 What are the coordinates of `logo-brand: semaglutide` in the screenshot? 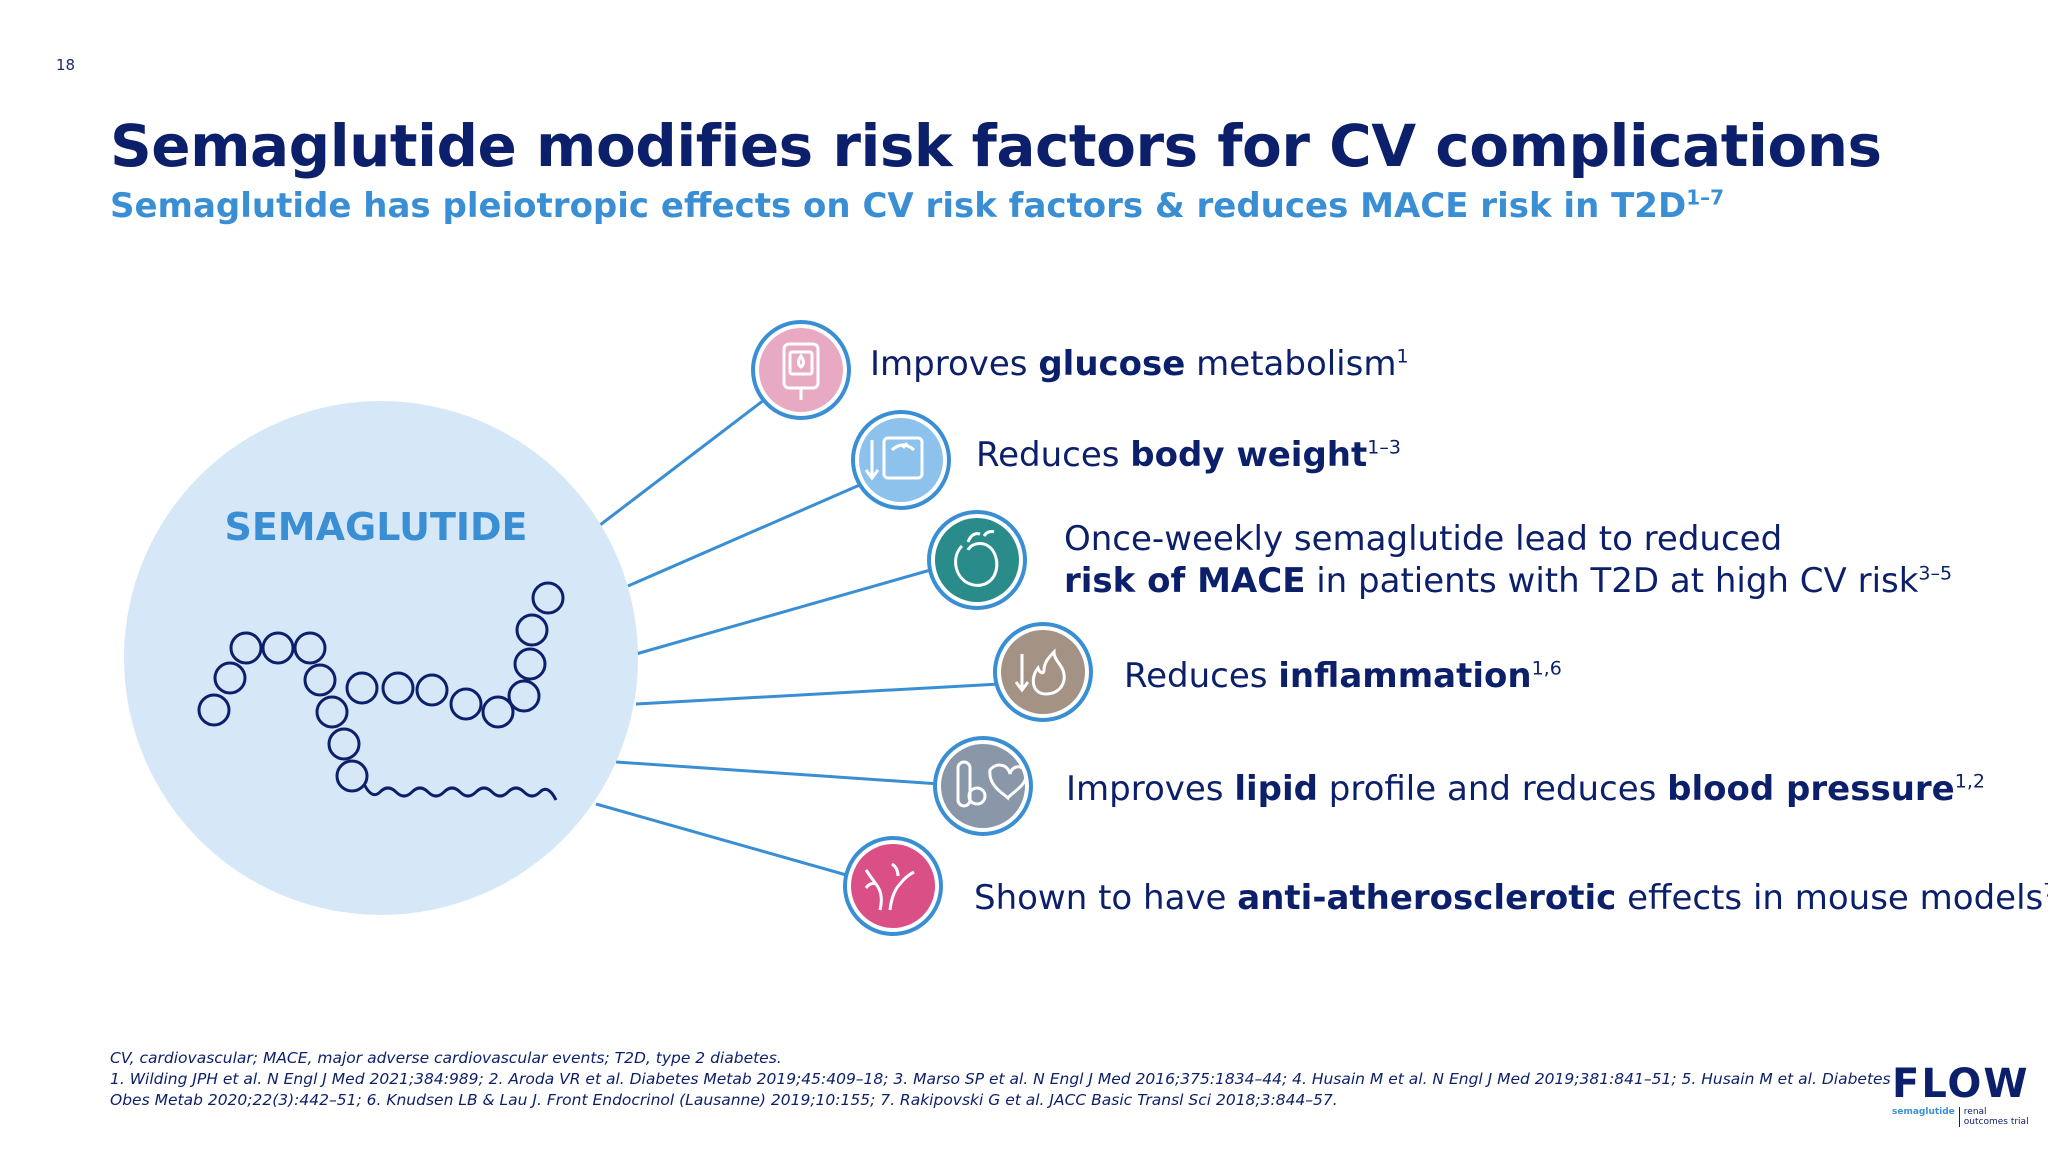 It's located at (1923, 1112).